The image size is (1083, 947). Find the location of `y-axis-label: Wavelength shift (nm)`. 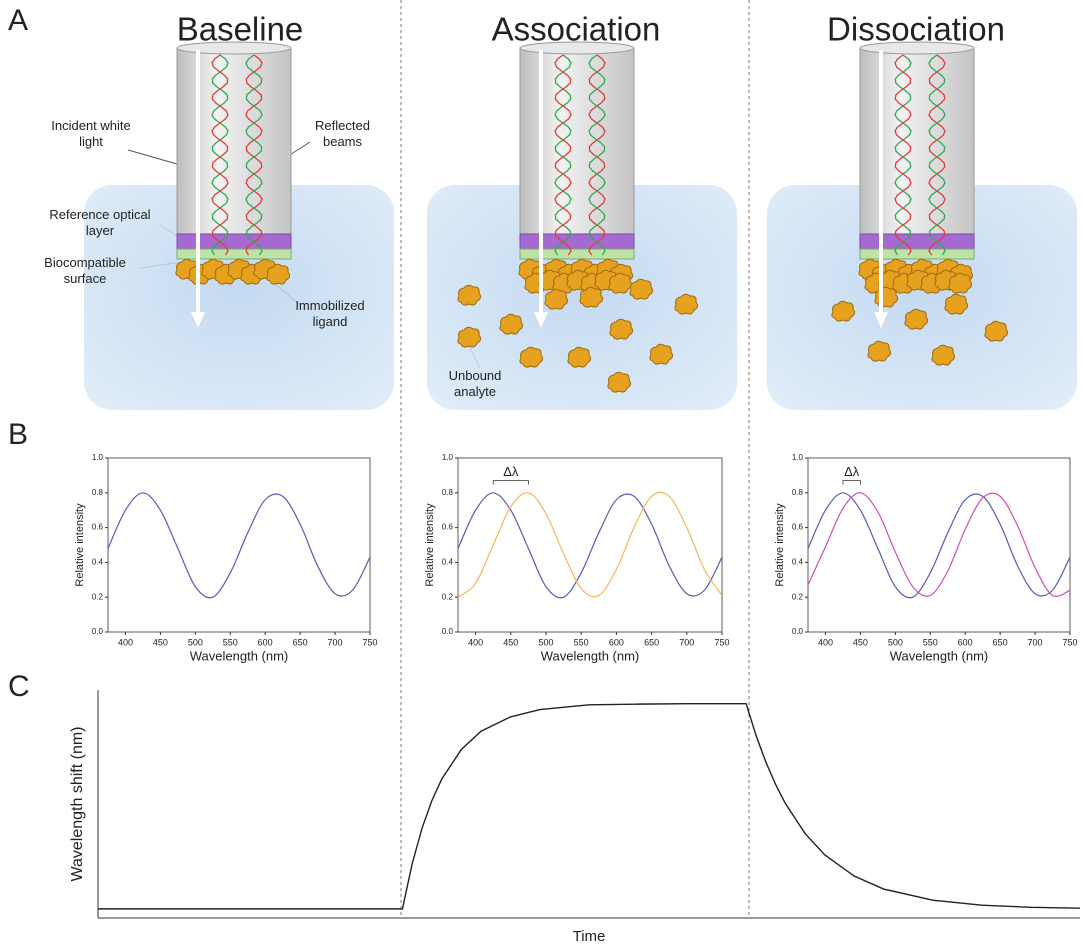

y-axis-label: Wavelength shift (nm) is located at coordinates (77, 803).